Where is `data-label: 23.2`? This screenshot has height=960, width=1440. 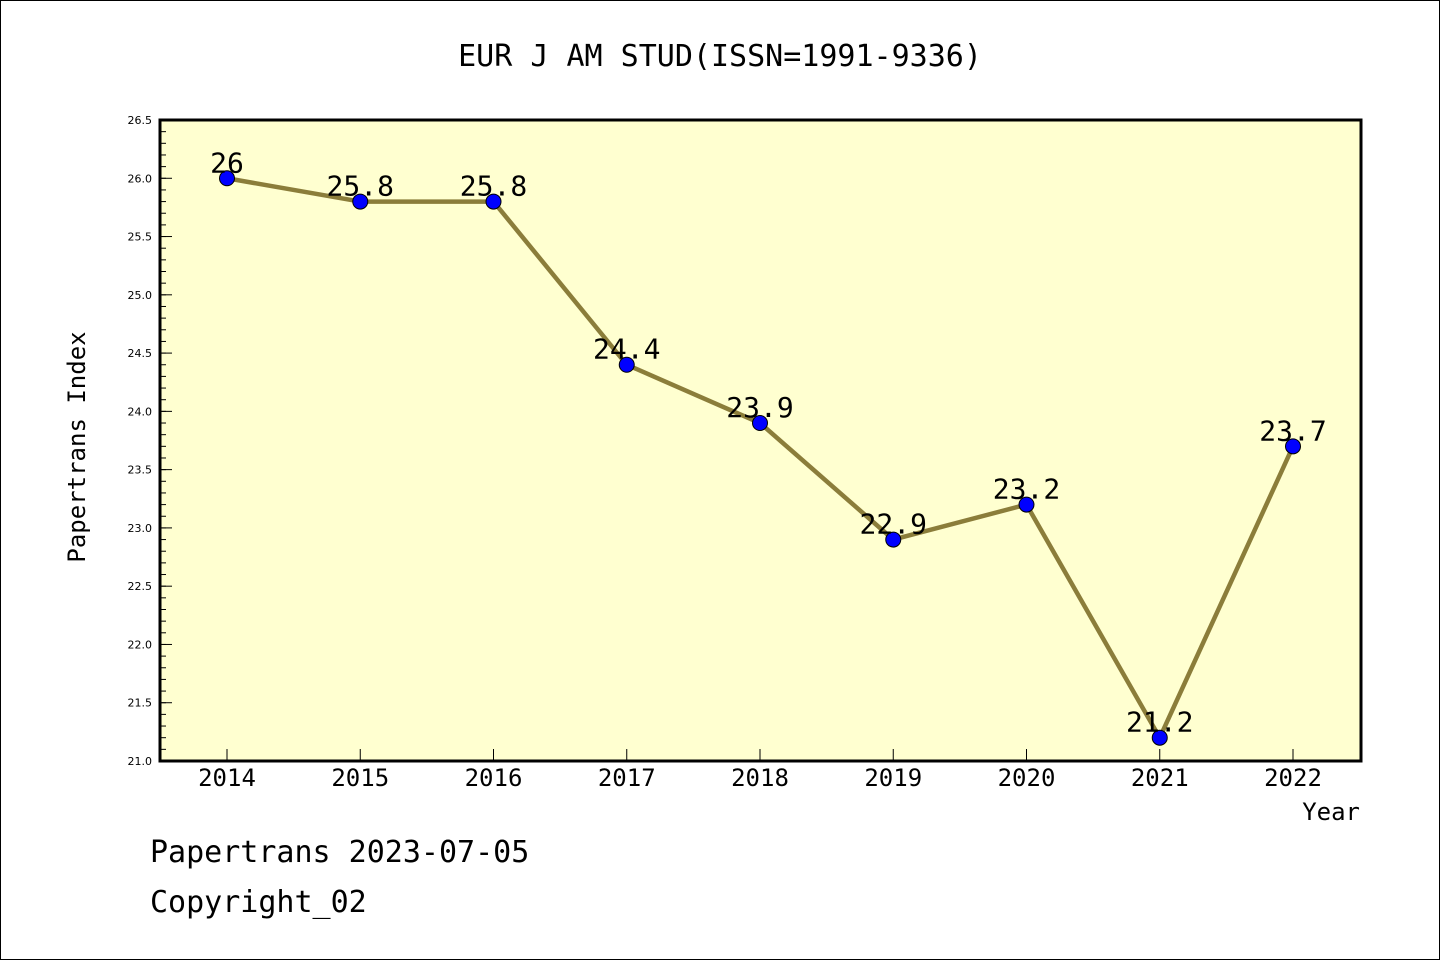
data-label: 23.2 is located at coordinates (1026, 489).